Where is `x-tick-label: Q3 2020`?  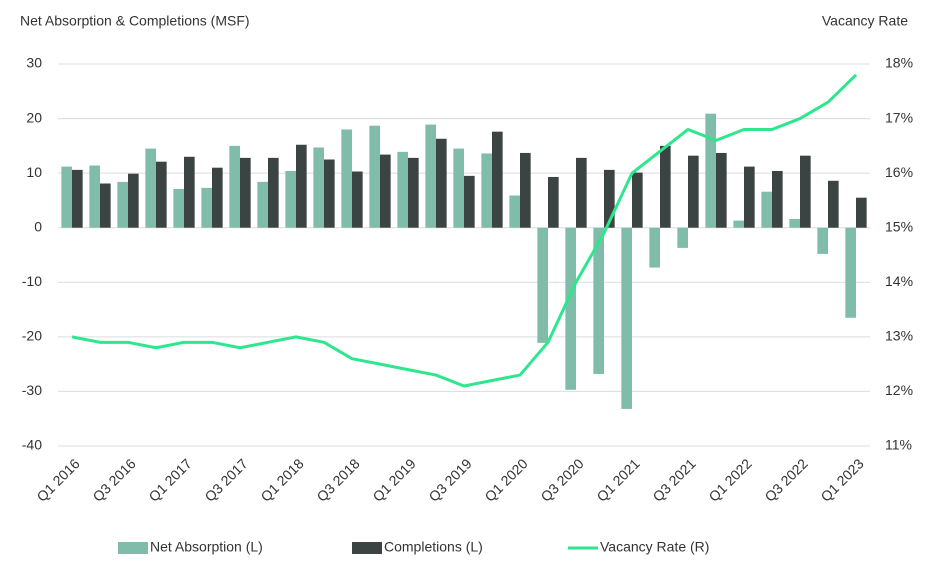
x-tick-label: Q3 2020 is located at coordinates (561, 479).